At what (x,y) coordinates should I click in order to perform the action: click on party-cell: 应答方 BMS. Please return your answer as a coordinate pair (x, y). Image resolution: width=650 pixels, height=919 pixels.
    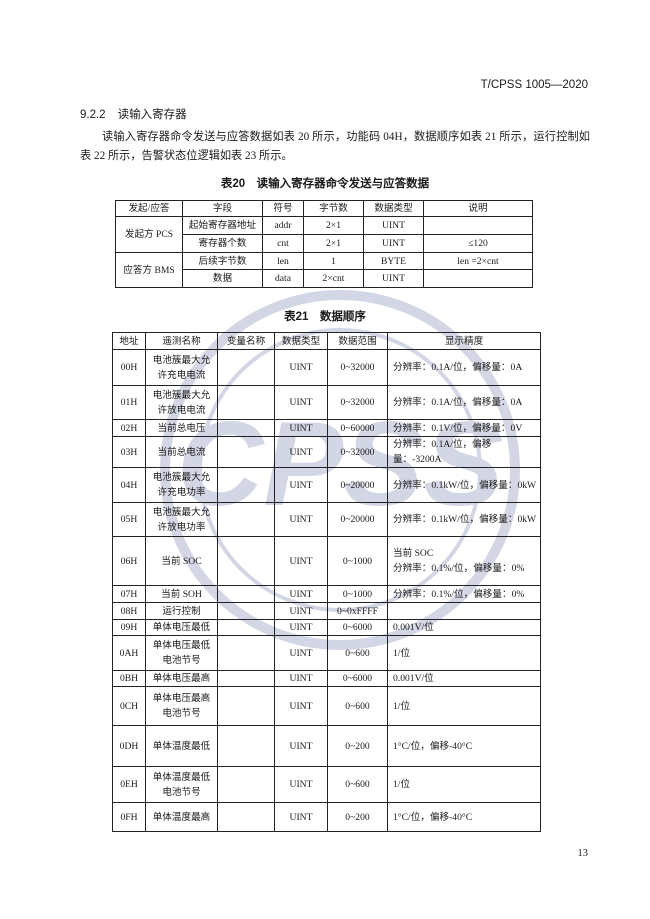
    Looking at the image, I should click on (149, 270).